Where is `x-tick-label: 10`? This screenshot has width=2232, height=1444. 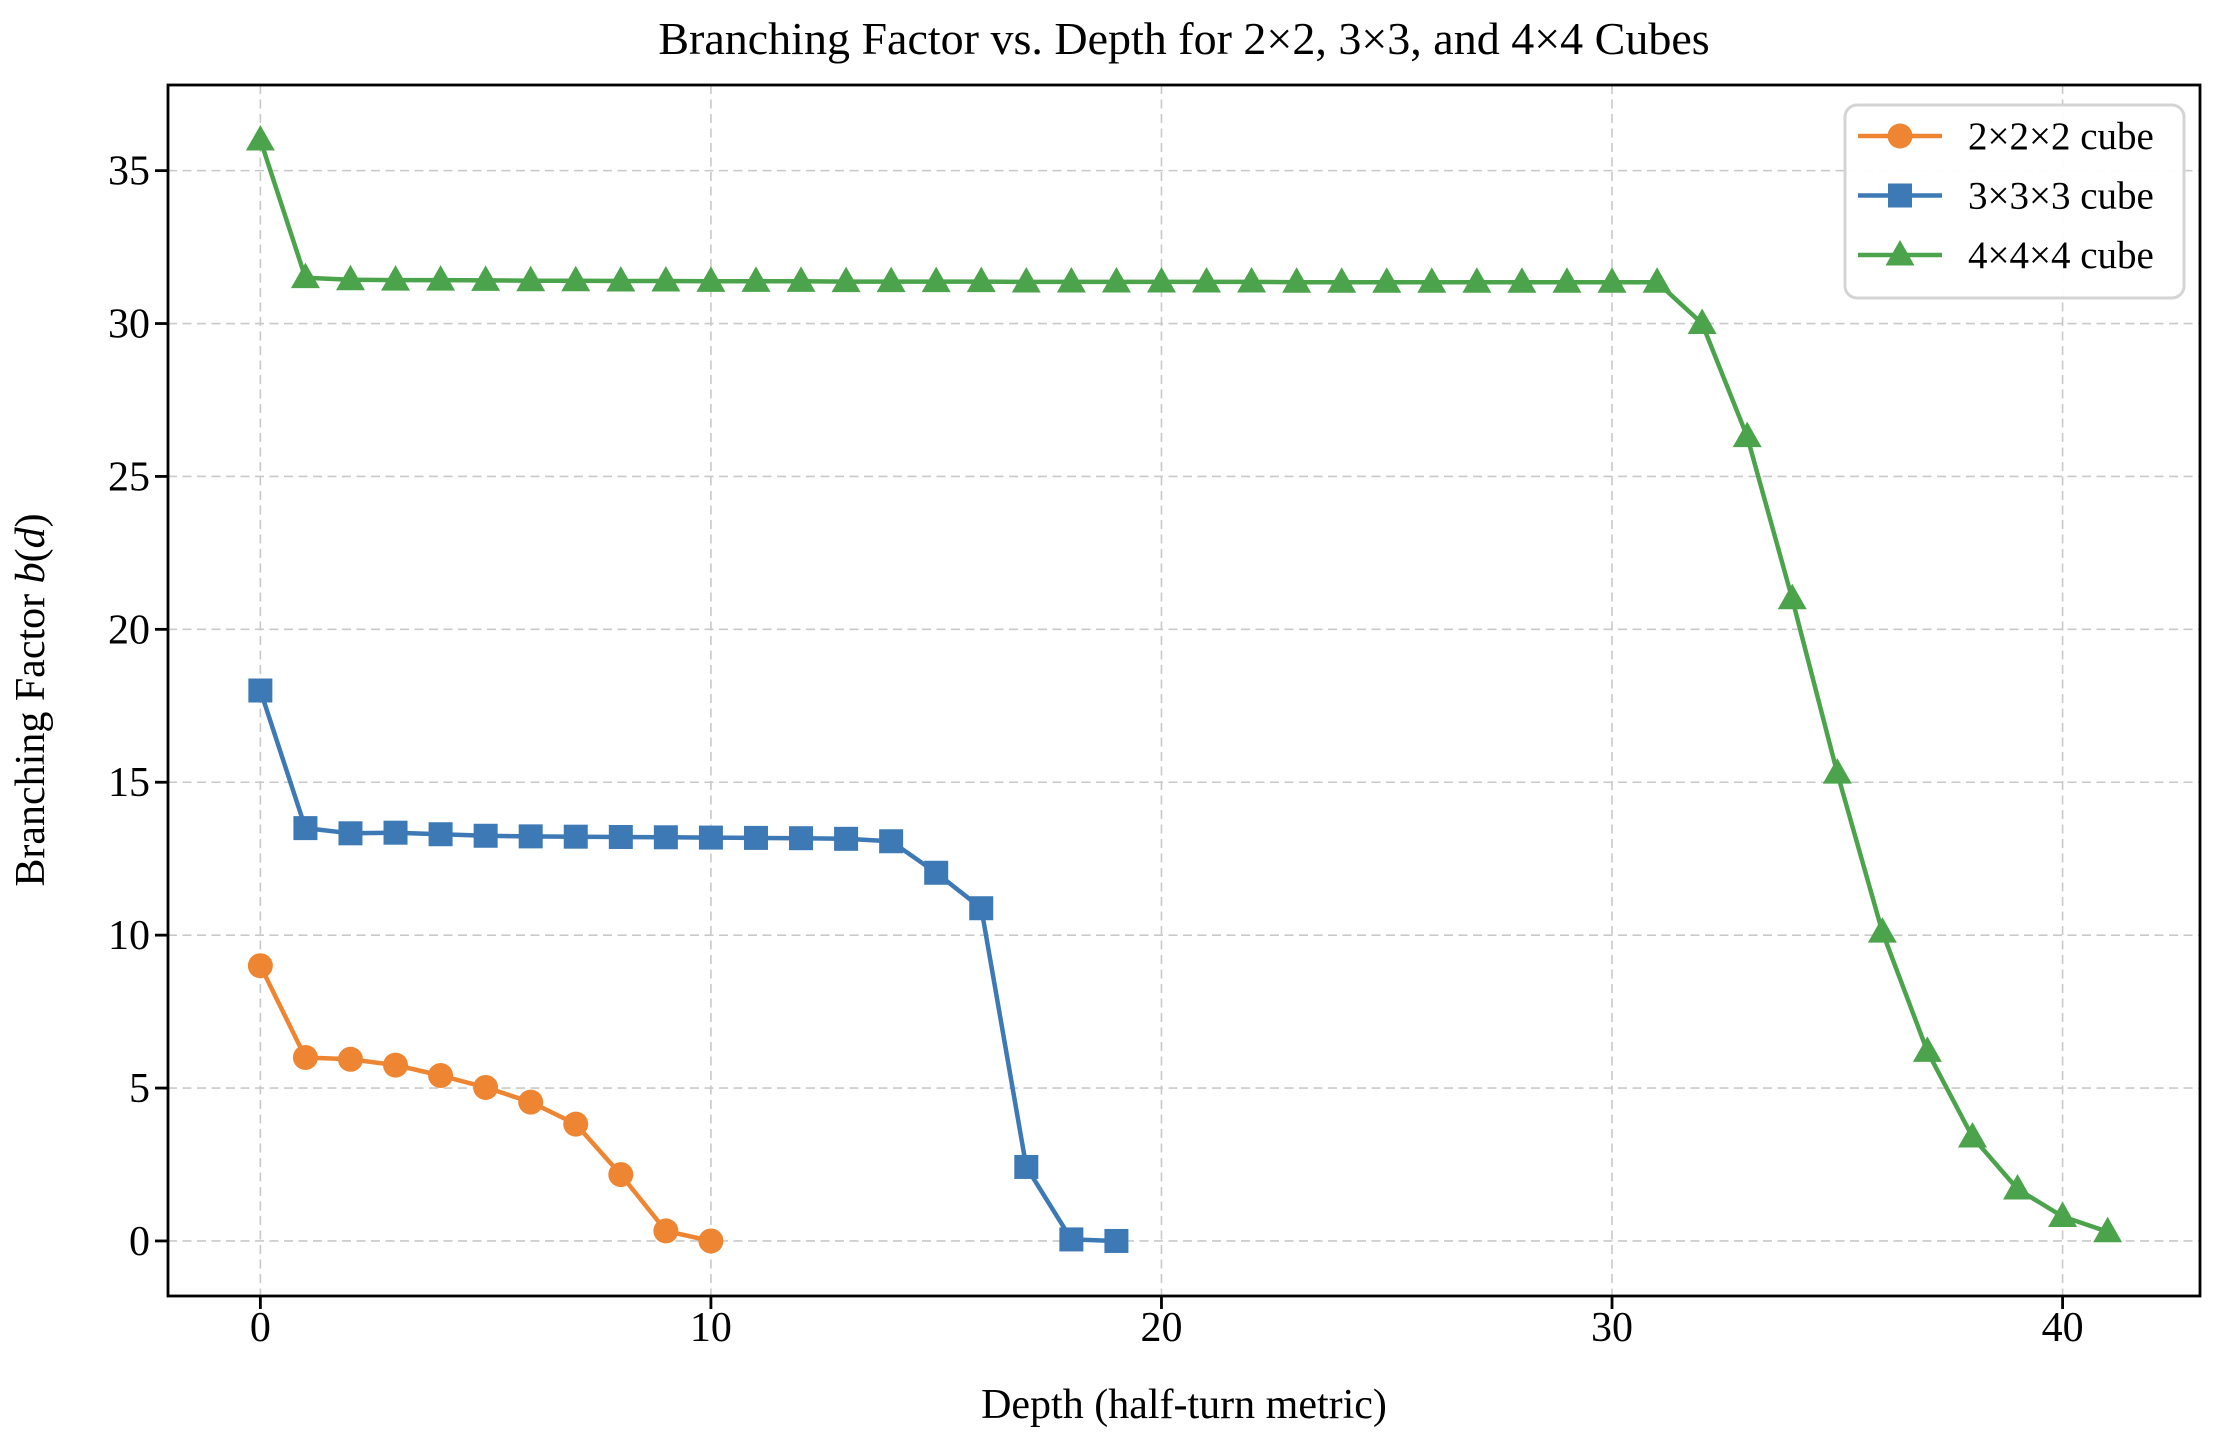
x-tick-label: 10 is located at coordinates (711, 1328).